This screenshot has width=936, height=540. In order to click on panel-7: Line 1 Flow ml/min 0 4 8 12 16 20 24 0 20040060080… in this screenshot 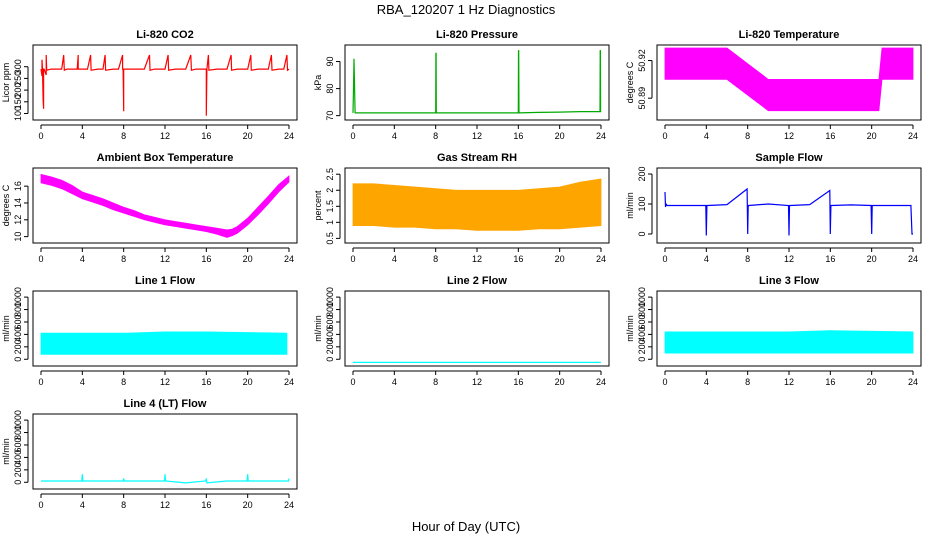, I will do `click(149, 331)`.